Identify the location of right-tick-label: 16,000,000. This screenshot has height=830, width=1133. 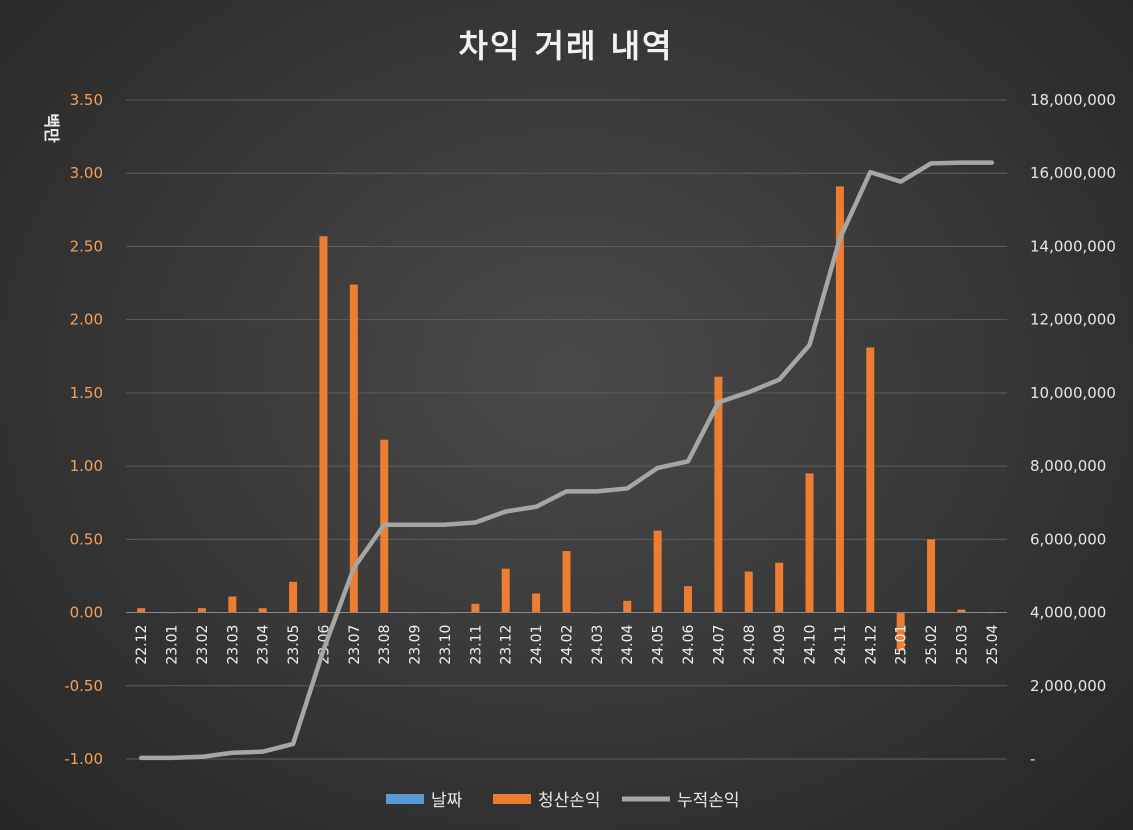
(1073, 173).